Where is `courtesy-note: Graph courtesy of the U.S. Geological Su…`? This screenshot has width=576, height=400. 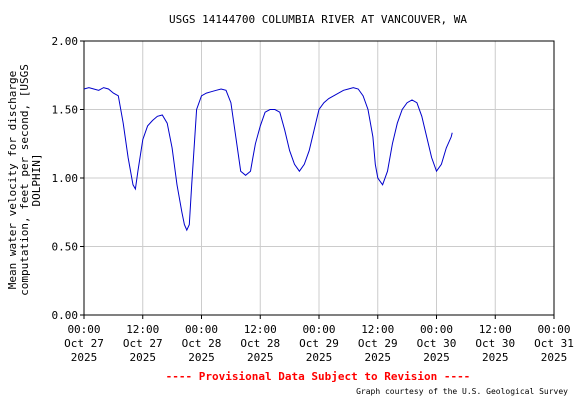 courtesy-note: Graph courtesy of the U.S. Geological Su… is located at coordinates (462, 391).